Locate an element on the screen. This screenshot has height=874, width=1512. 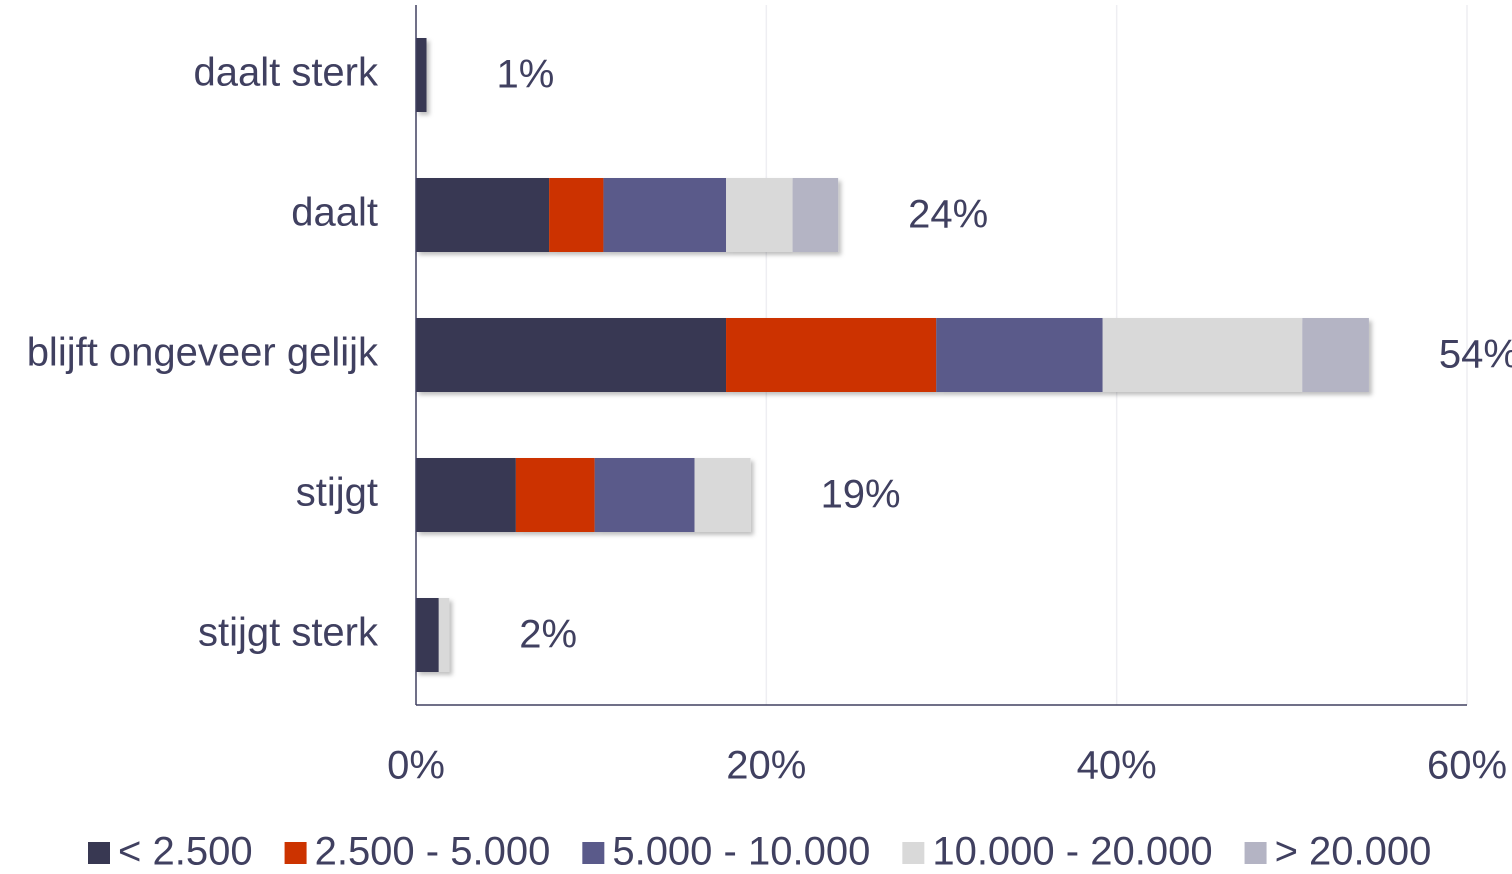
total-label: 1% is located at coordinates (526, 75).